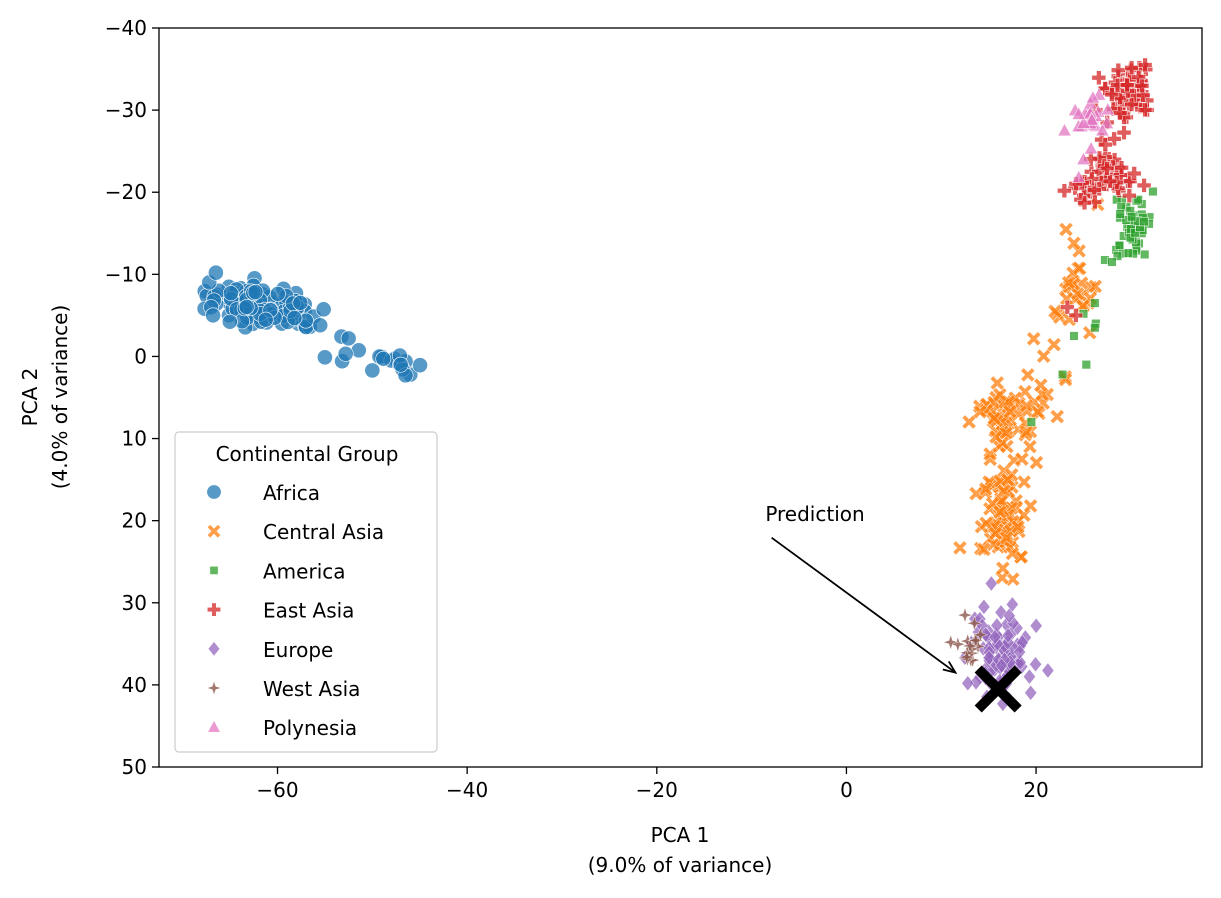 This screenshot has width=1221, height=898. I want to click on series-polynesia, so click(1086, 135).